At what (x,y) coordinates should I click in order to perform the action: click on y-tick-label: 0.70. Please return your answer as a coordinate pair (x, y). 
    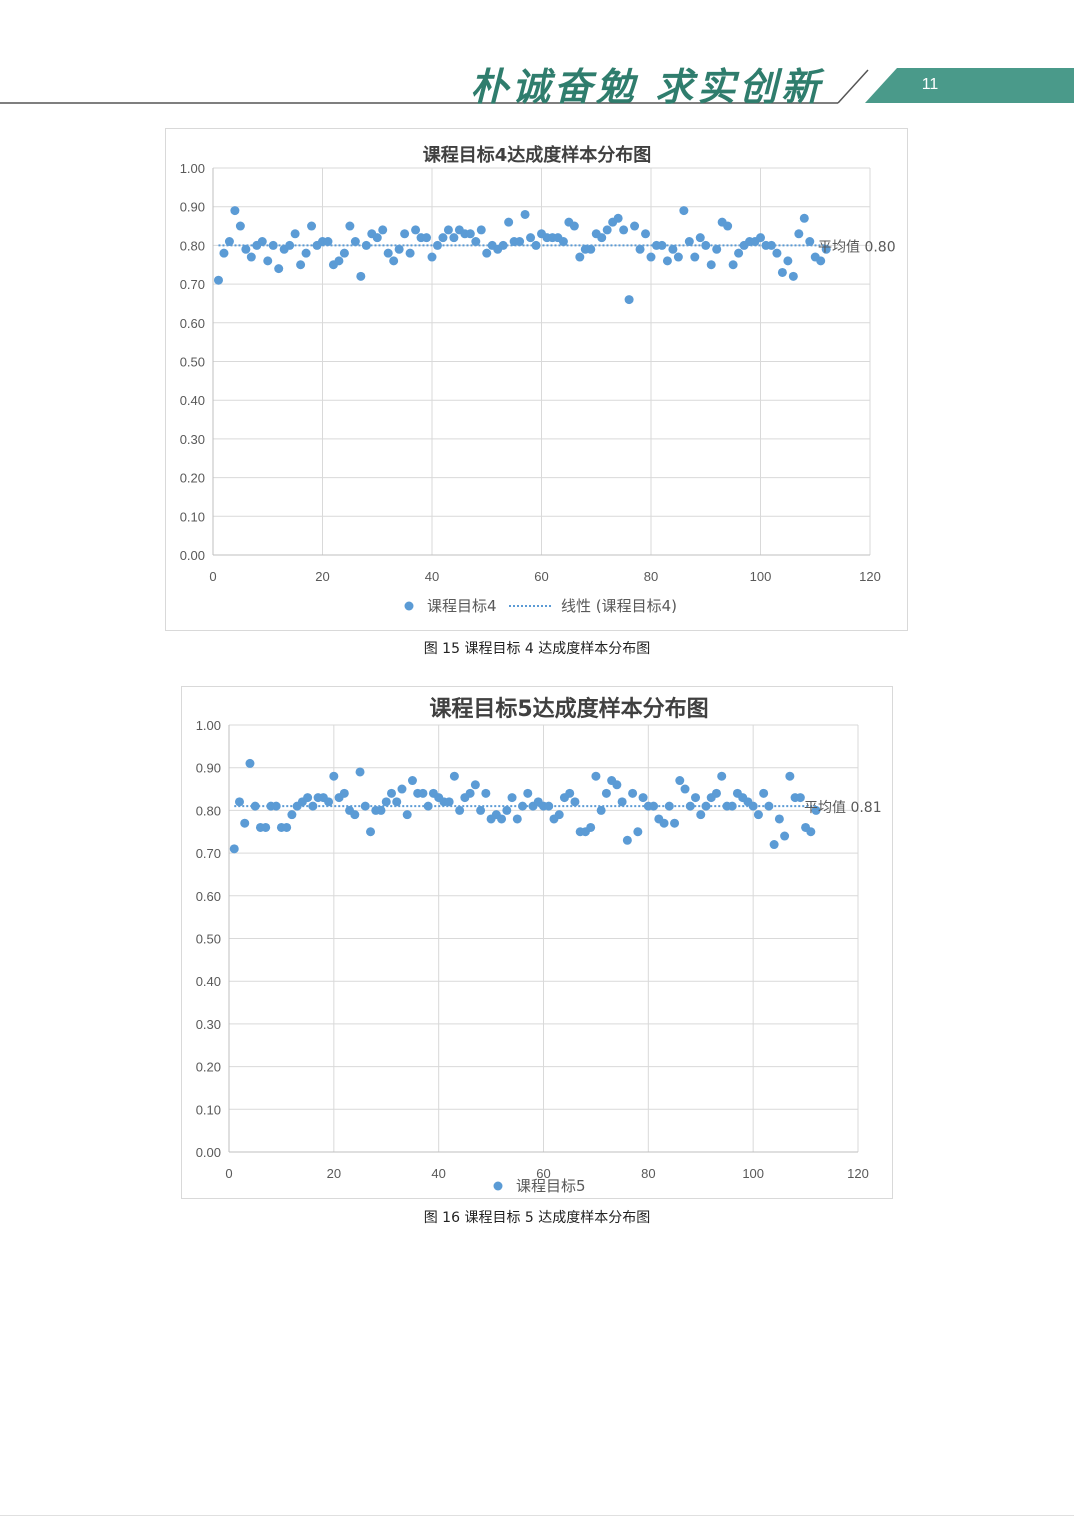
    Looking at the image, I should click on (192, 284).